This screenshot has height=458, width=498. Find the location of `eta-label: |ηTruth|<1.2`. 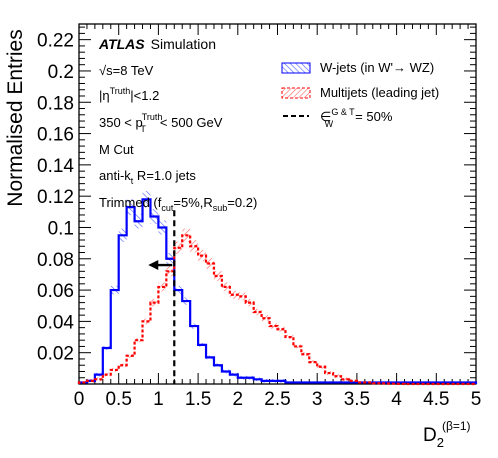

eta-label: |ηTruth|<1.2 is located at coordinates (129, 94).